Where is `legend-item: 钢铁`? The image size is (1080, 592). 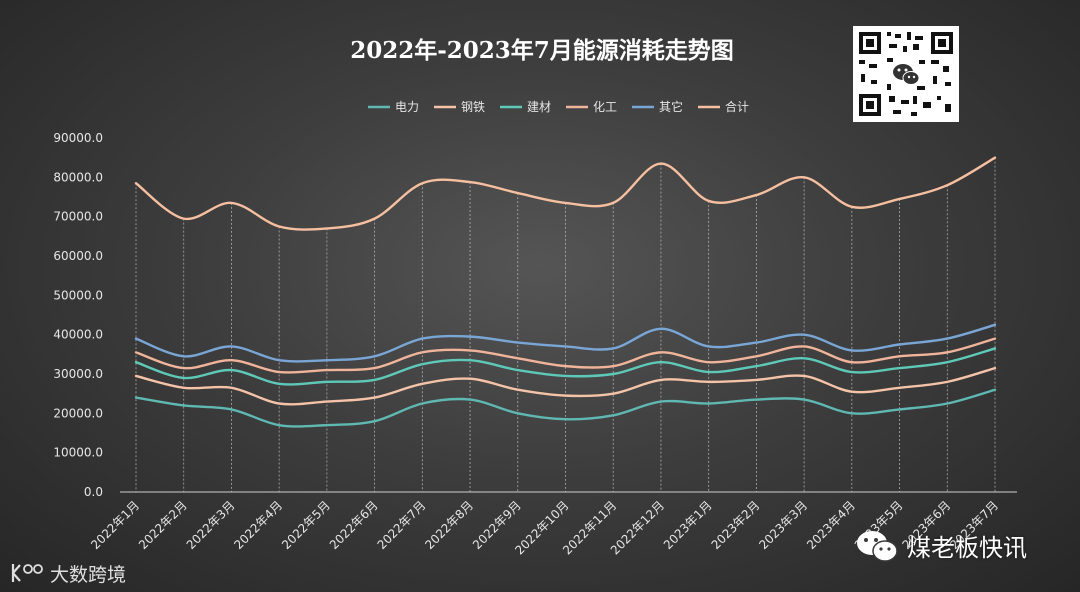
legend-item: 钢铁 is located at coordinates (459, 107).